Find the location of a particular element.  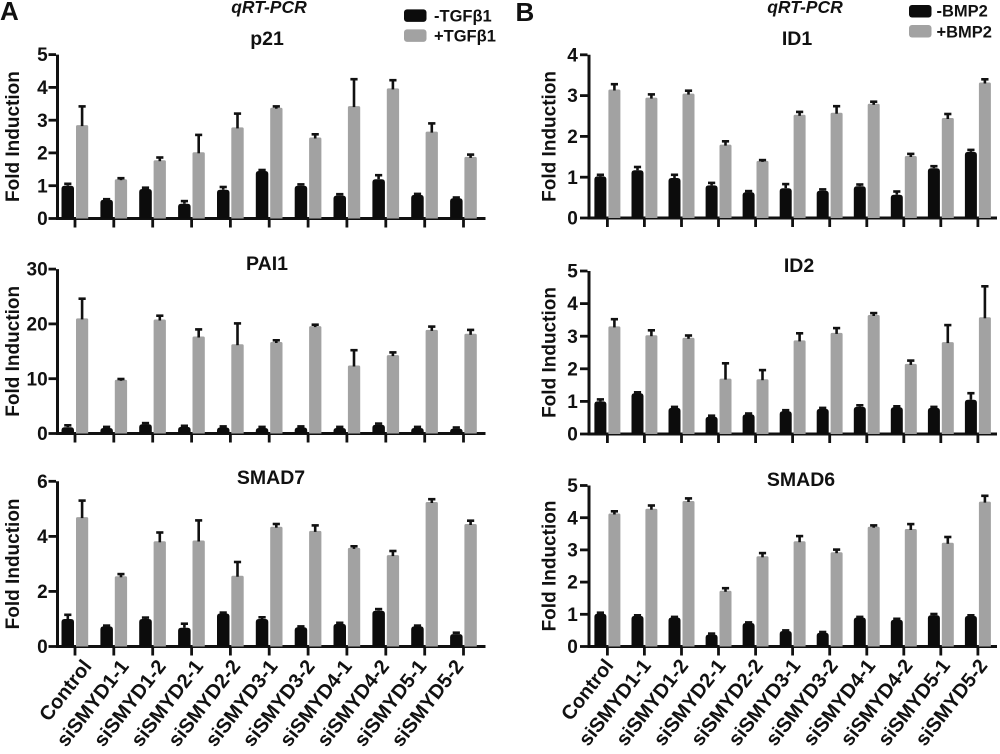

svg-text: SMAD6 is located at coordinates (801, 480).